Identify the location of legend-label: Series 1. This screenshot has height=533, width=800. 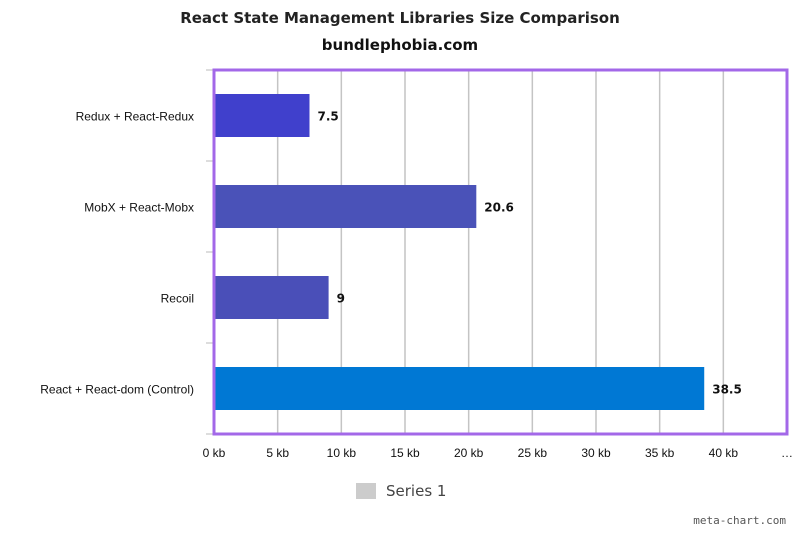
(416, 491).